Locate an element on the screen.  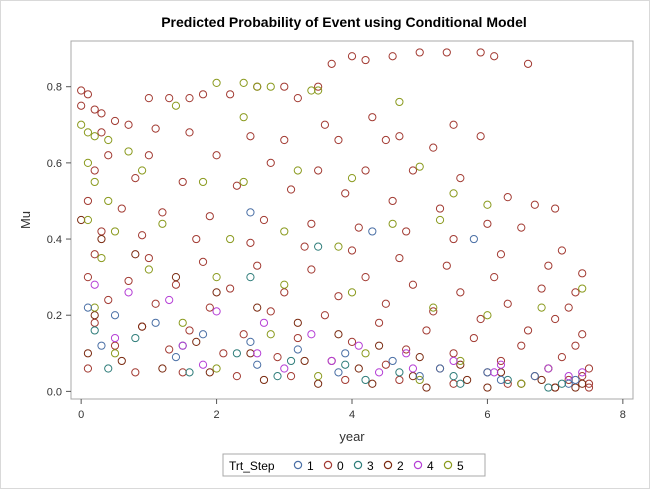
legend-label: 0 is located at coordinates (340, 466).